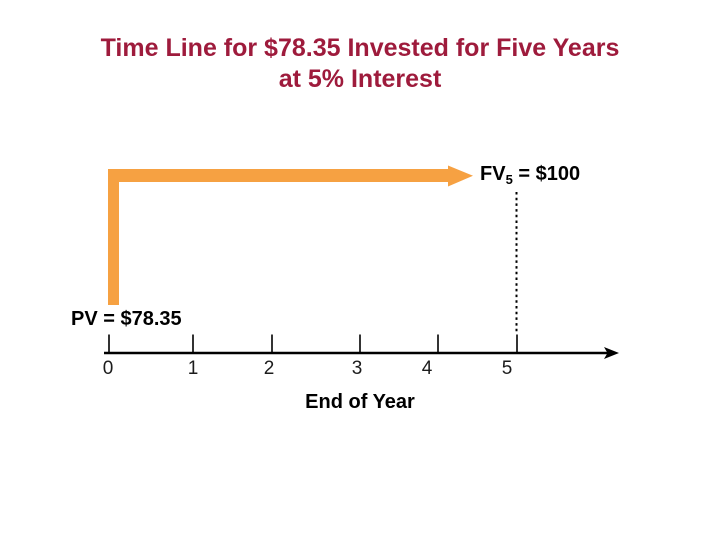 The height and width of the screenshot is (540, 720). I want to click on growth-arrowhead-icon, so click(460, 176).